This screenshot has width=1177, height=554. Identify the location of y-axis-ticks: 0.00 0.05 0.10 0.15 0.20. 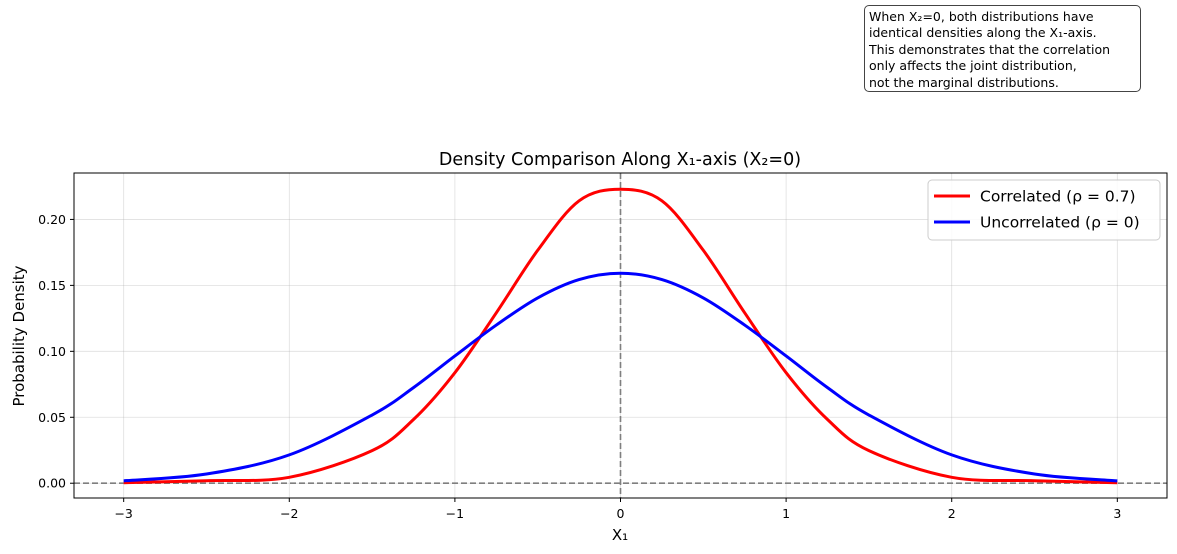
(56, 351).